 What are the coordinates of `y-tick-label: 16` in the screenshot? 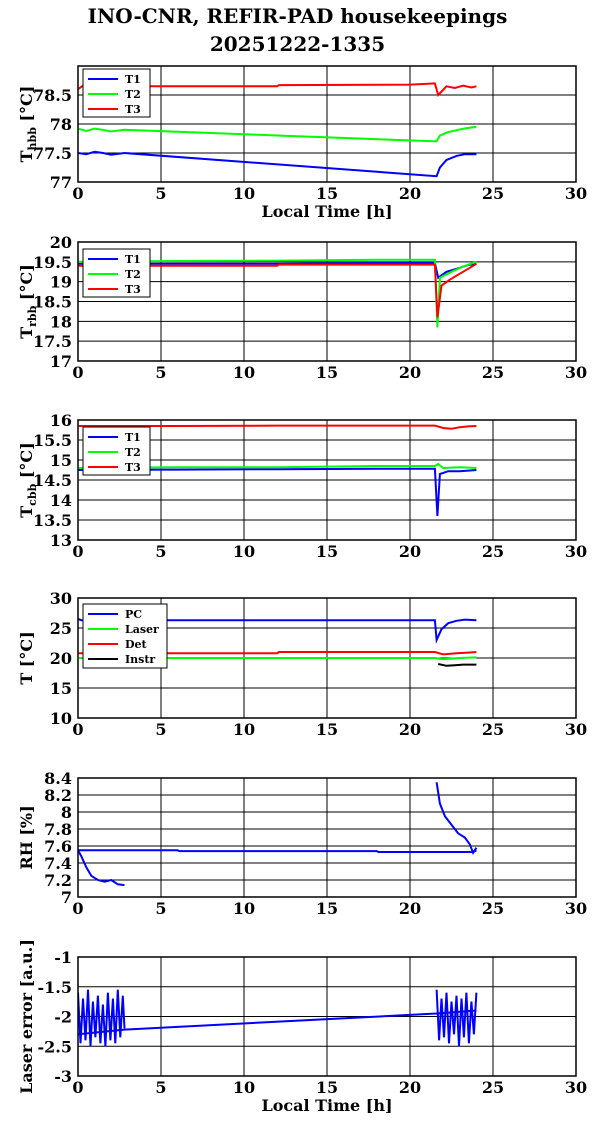 It's located at (61, 420).